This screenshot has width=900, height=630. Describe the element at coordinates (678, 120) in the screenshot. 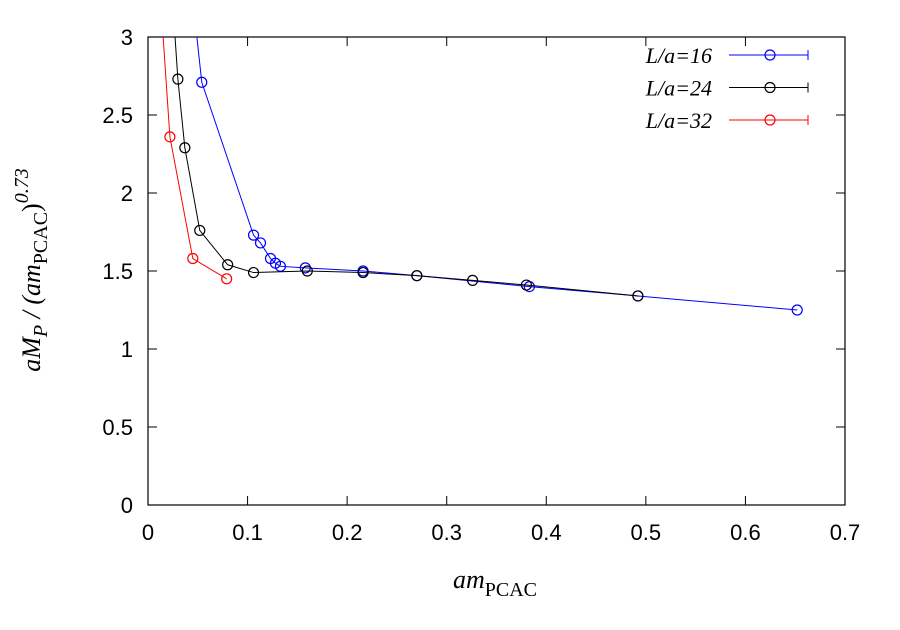

I see `legend-label: L/a=32` at that location.